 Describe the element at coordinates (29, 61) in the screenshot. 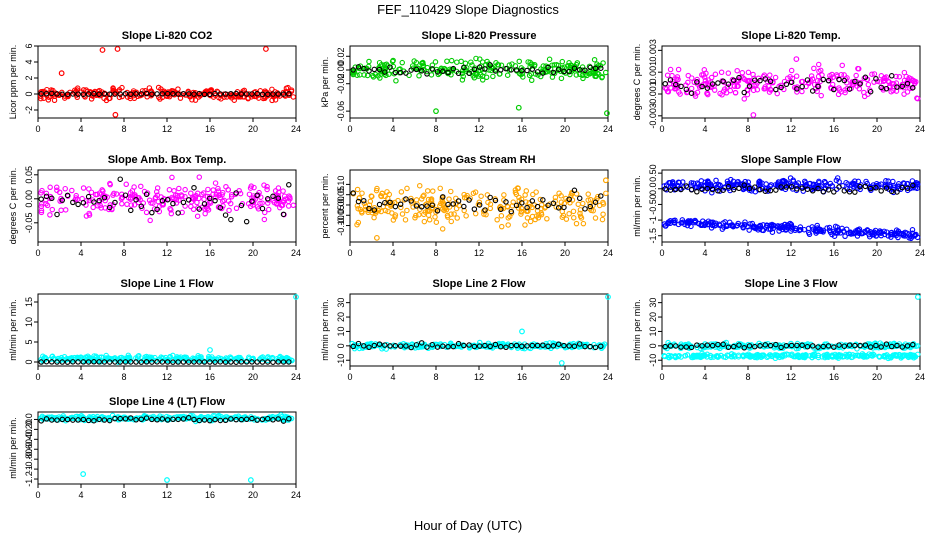

I see `y-tick-label: 4` at that location.